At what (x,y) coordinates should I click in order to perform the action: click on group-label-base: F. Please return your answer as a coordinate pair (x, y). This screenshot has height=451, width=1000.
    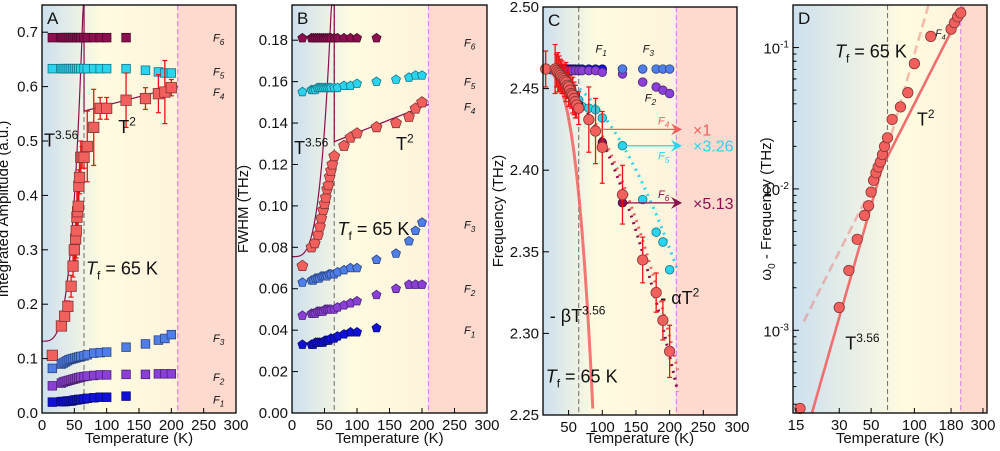
    Looking at the image, I should click on (649, 99).